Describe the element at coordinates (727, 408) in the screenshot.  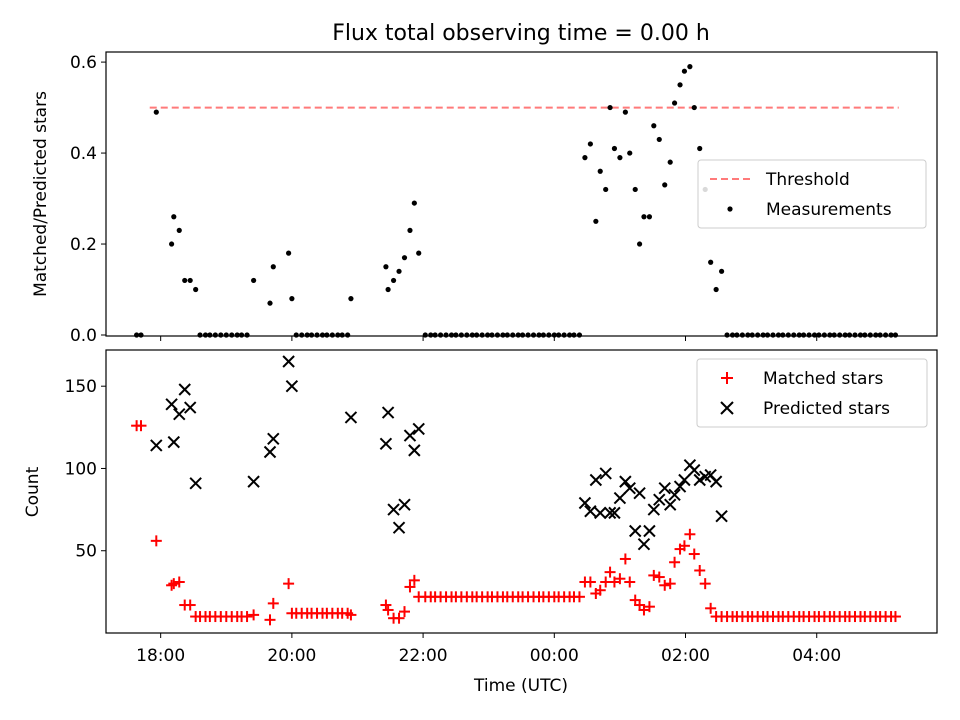
I see `predicted-legend-swatch` at that location.